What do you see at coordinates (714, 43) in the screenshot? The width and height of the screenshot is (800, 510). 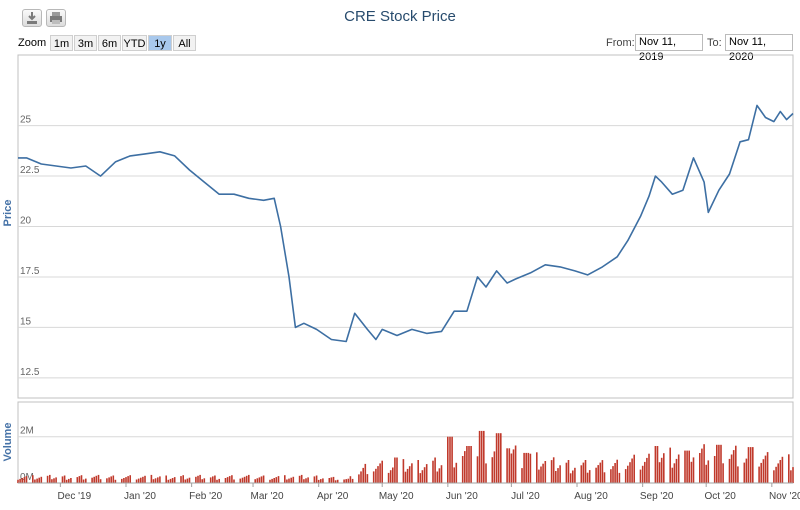 I see `to-label: To:` at bounding box center [714, 43].